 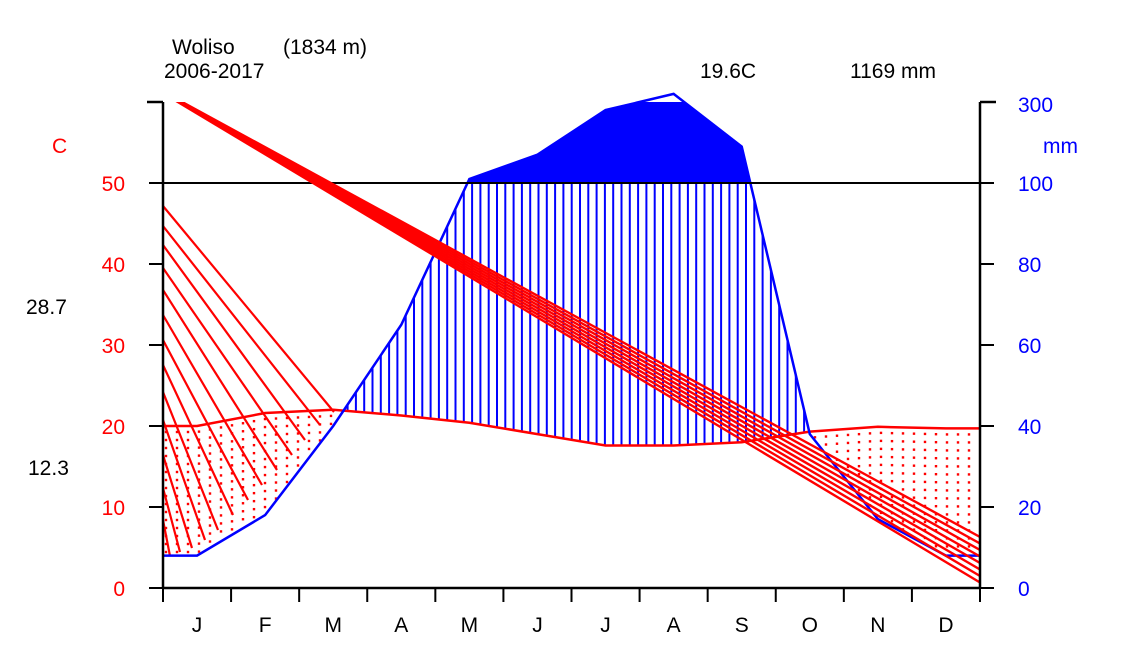 I want to click on temp-tick-label: 10, so click(x=113, y=508).